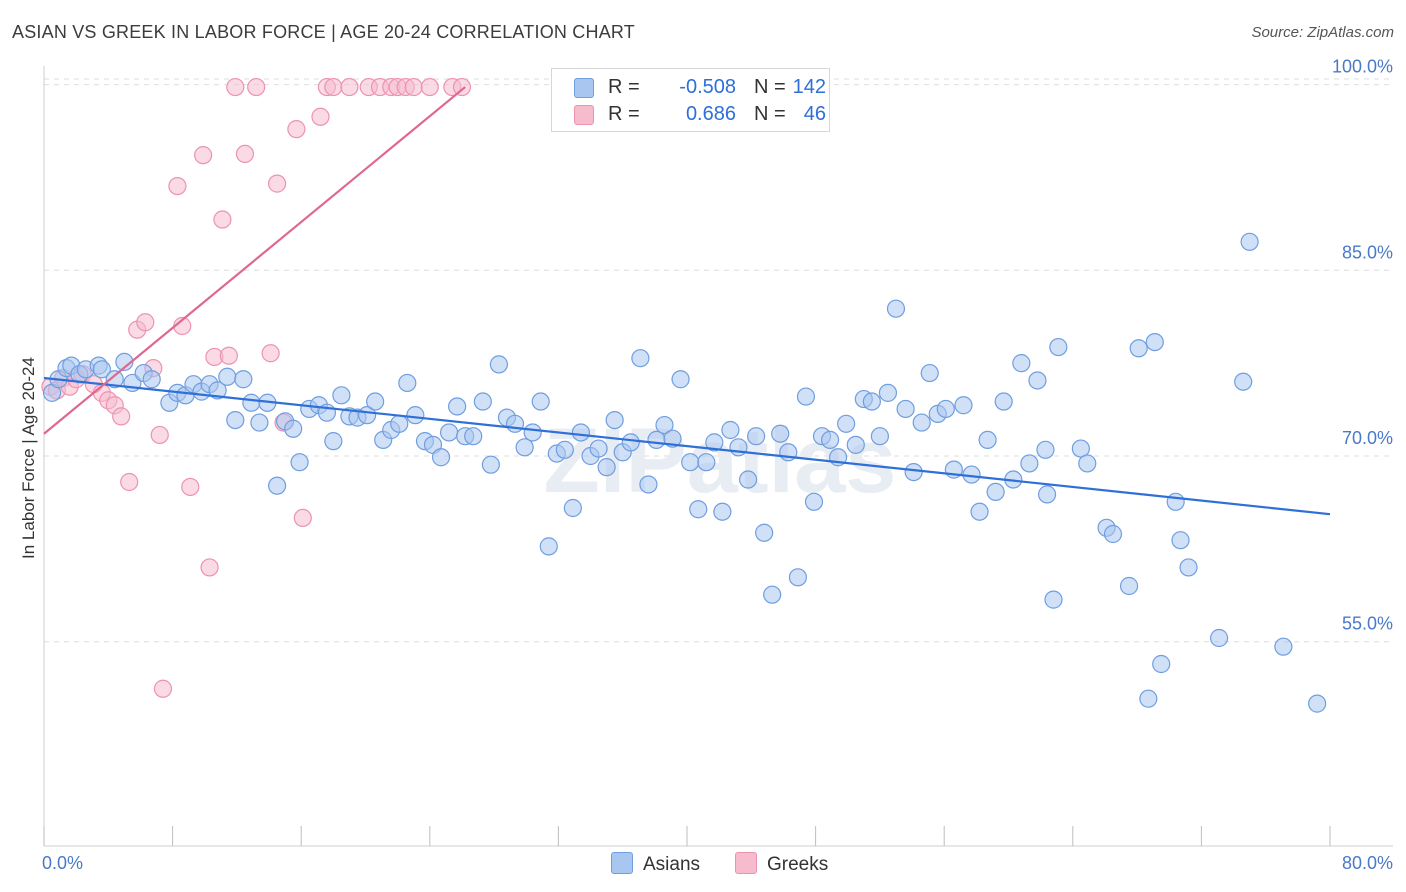  I want to click on y-axis-label: In Labor Force | Age 20-24, so click(28, 458).